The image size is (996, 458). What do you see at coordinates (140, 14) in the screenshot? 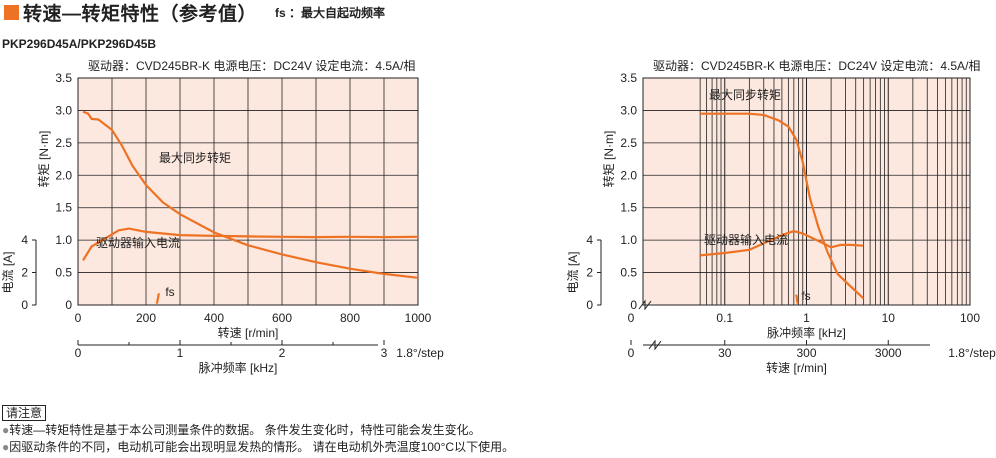
I see `page-title: 转速—转矩特性（参考值）` at bounding box center [140, 14].